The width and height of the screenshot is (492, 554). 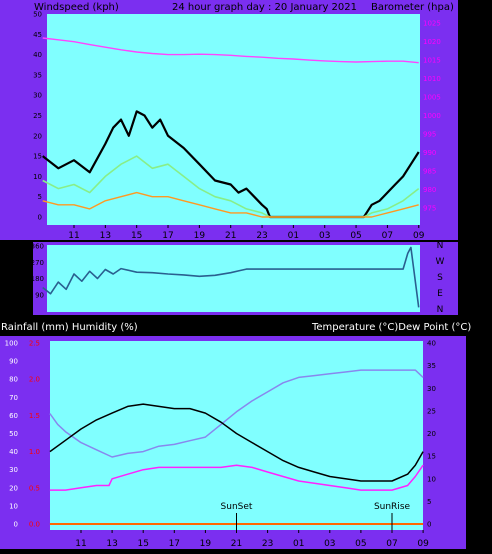 I want to click on direction-y-tick-label: 270, so click(x=37, y=263).